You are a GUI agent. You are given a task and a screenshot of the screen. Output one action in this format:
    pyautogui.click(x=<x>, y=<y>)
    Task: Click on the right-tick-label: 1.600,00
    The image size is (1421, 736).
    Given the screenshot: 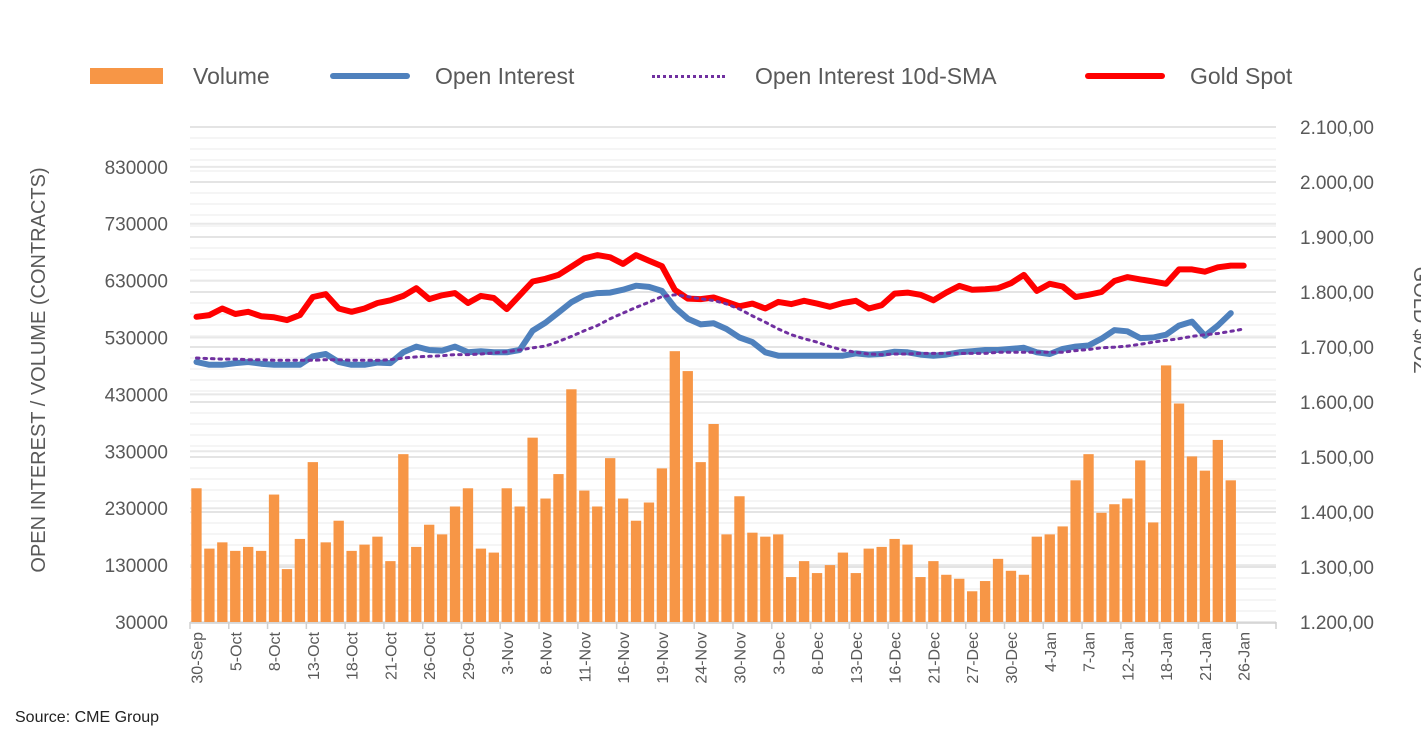 What is the action you would take?
    pyautogui.click(x=1337, y=403)
    